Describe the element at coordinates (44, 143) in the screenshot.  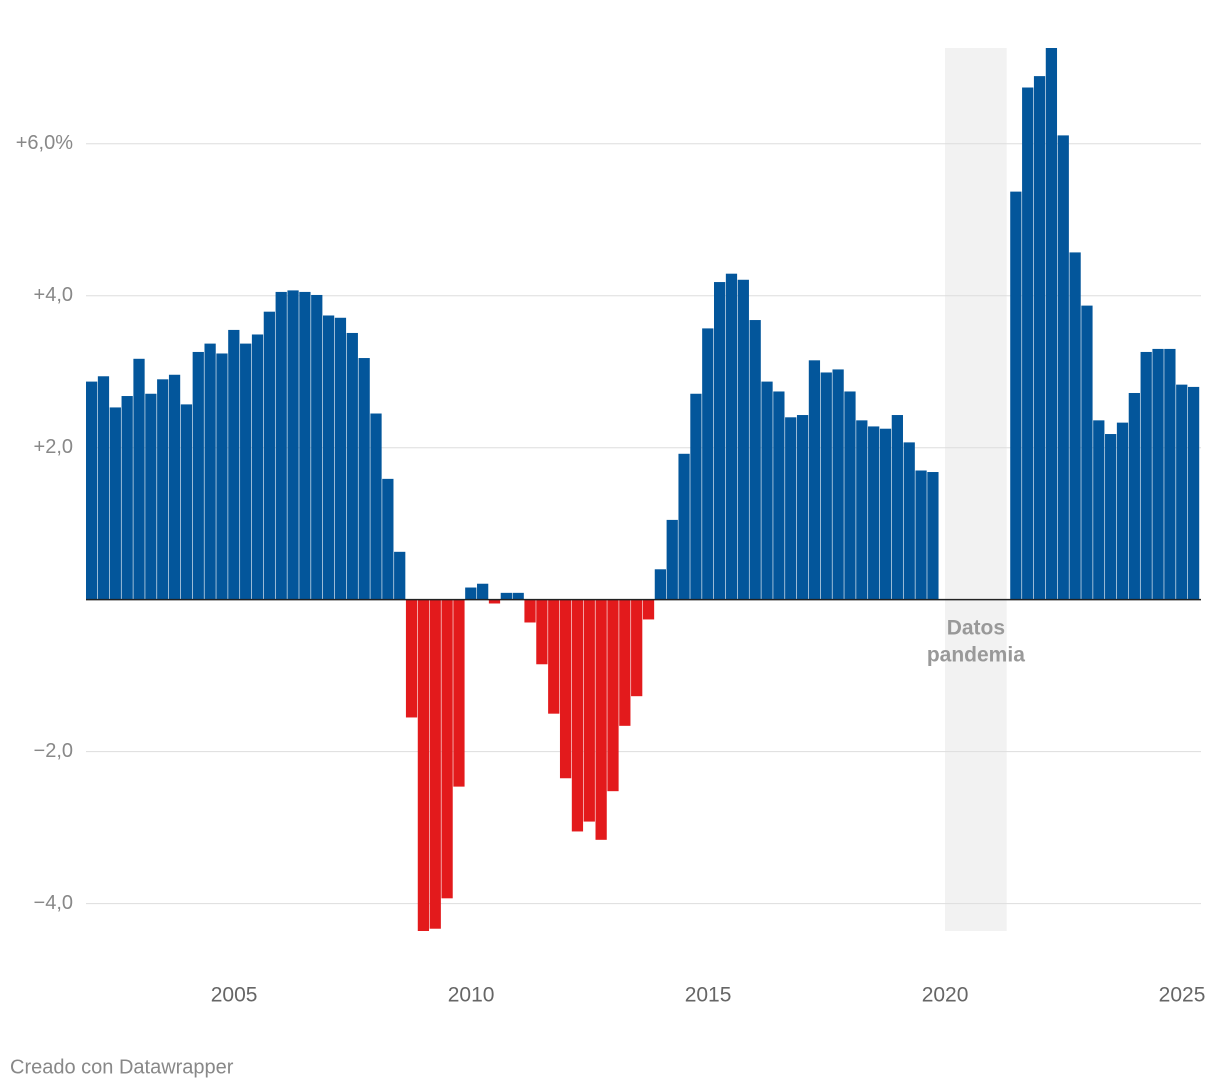
I see `y-tick-label: +6,0%` at that location.